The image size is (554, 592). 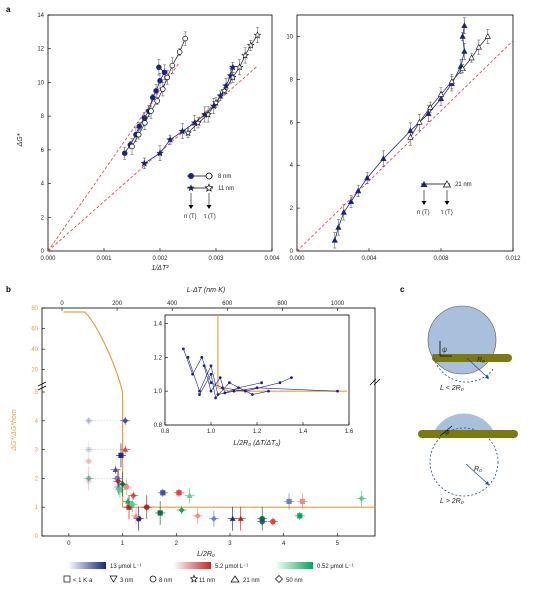 What do you see at coordinates (399, 133) in the screenshot?
I see `a-right-series-line` at bounding box center [399, 133].